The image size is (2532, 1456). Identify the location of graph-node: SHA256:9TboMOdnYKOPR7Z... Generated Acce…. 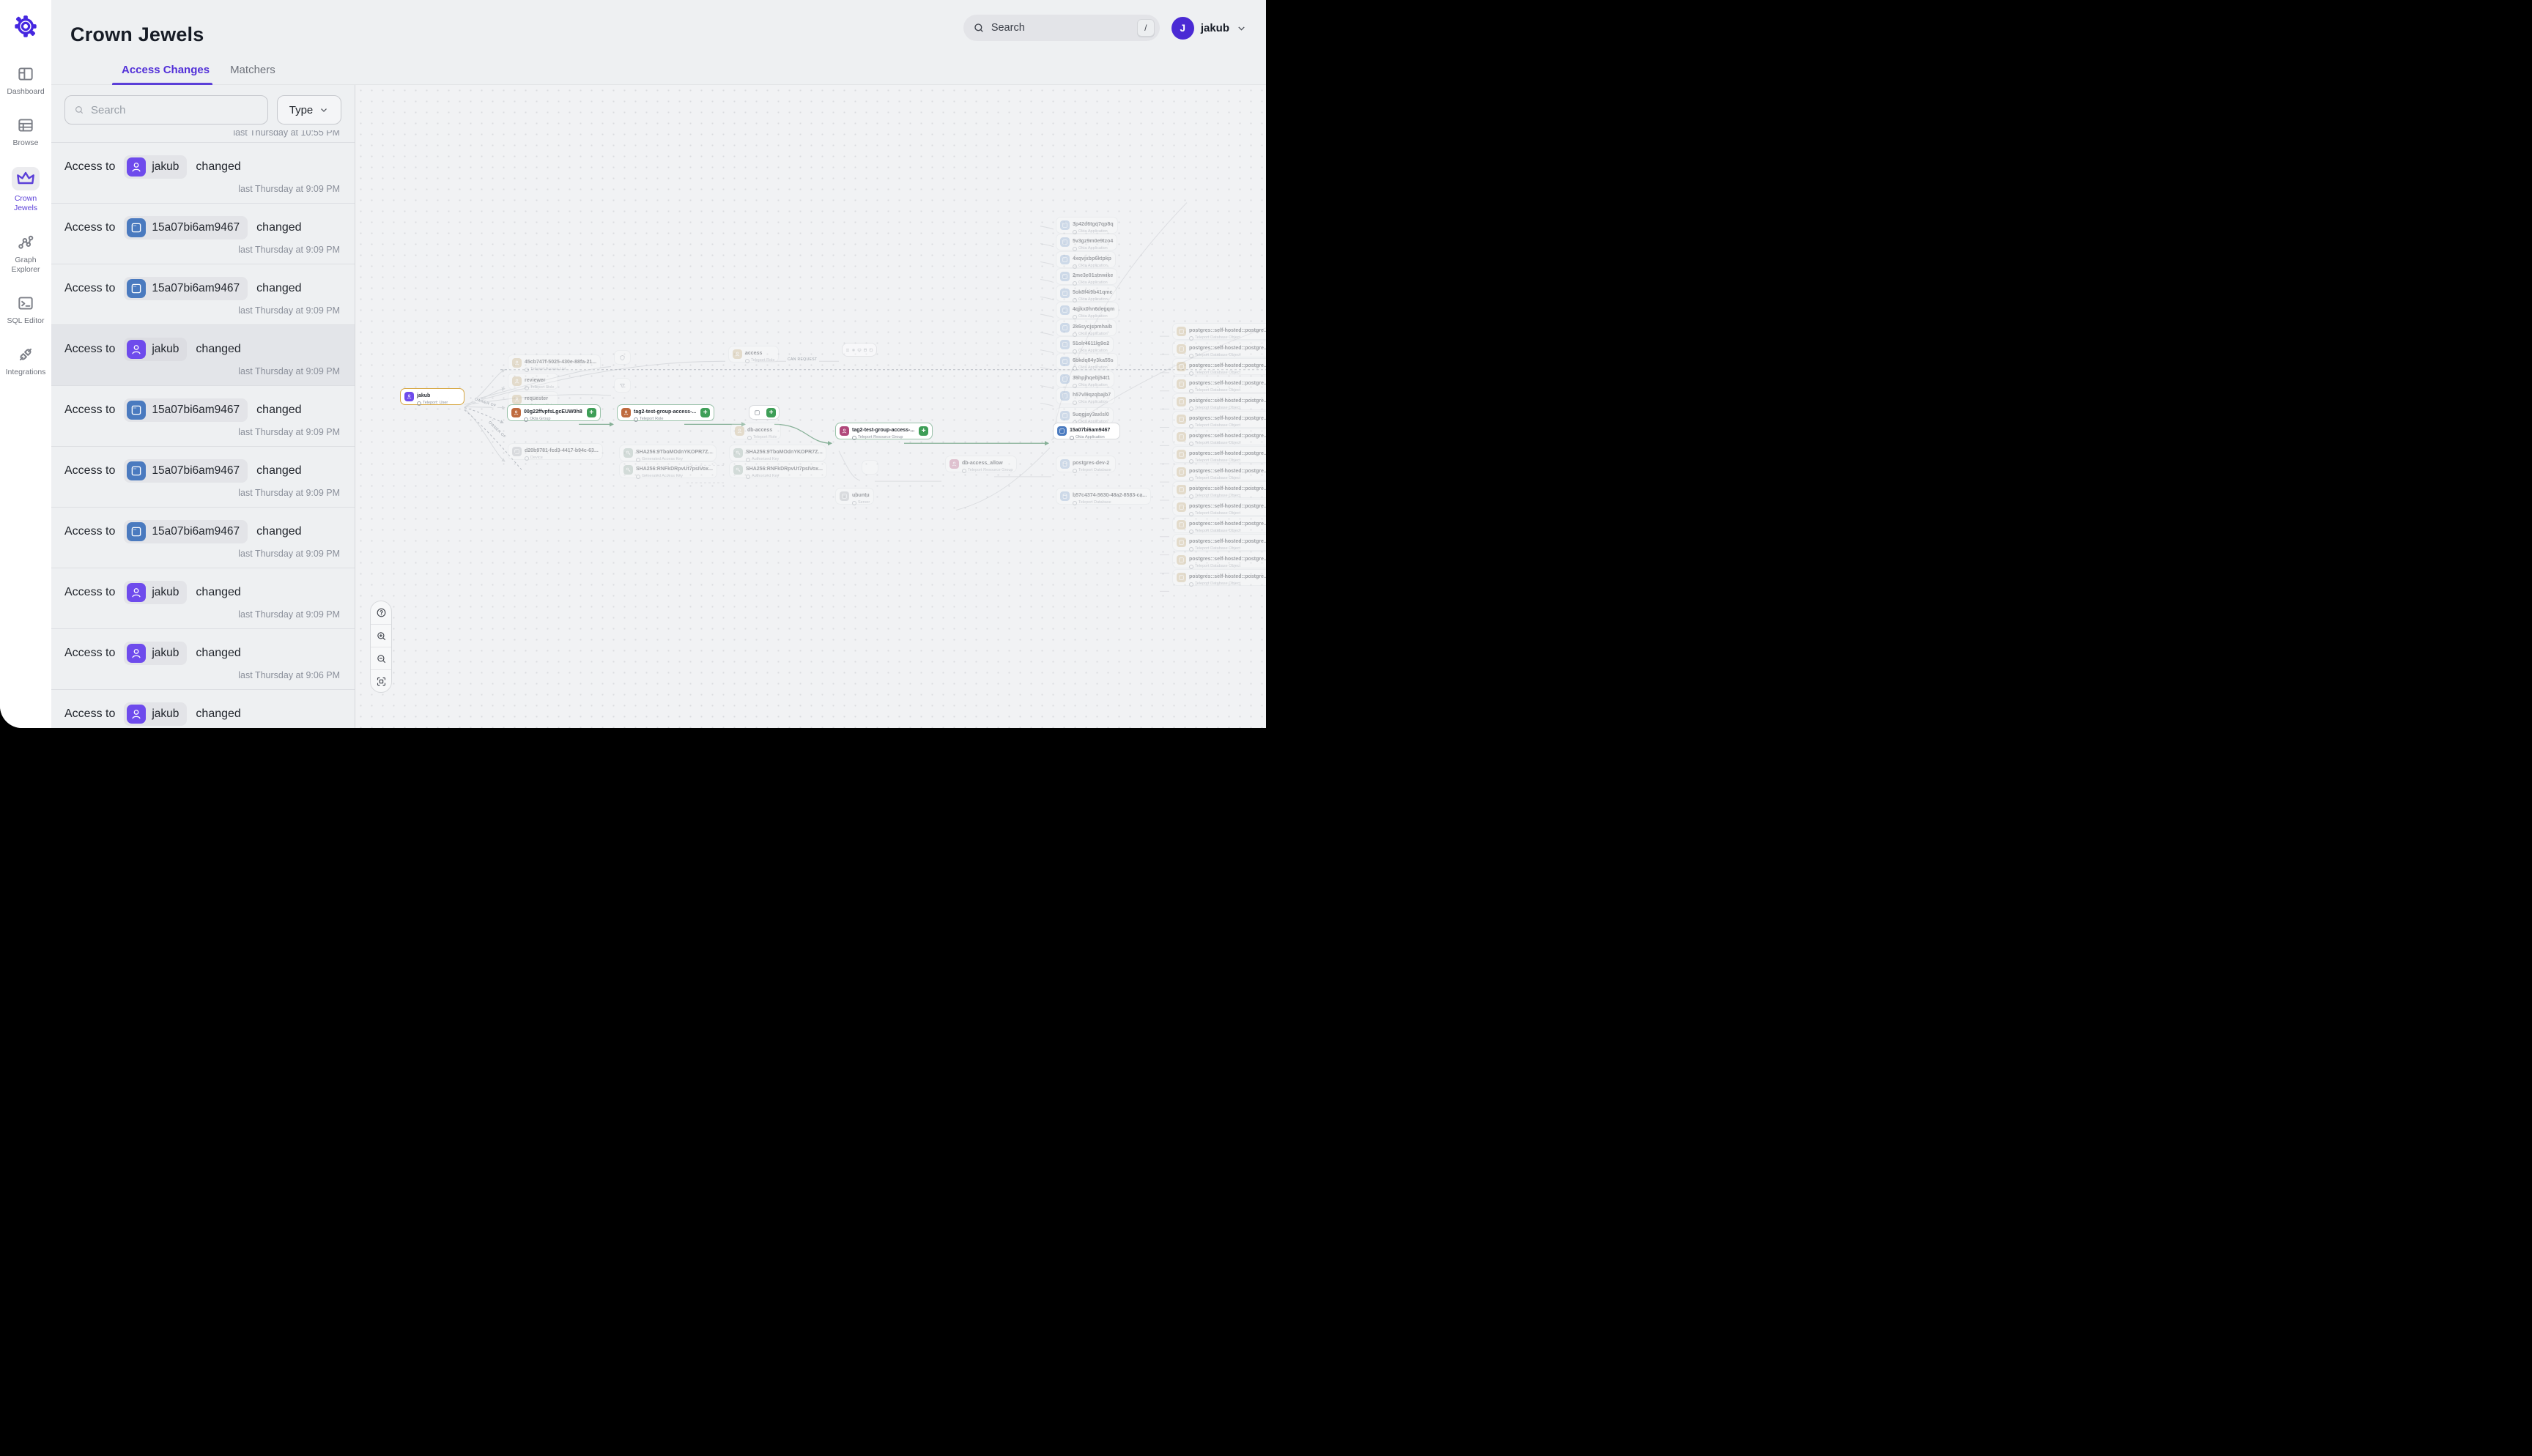
(668, 453).